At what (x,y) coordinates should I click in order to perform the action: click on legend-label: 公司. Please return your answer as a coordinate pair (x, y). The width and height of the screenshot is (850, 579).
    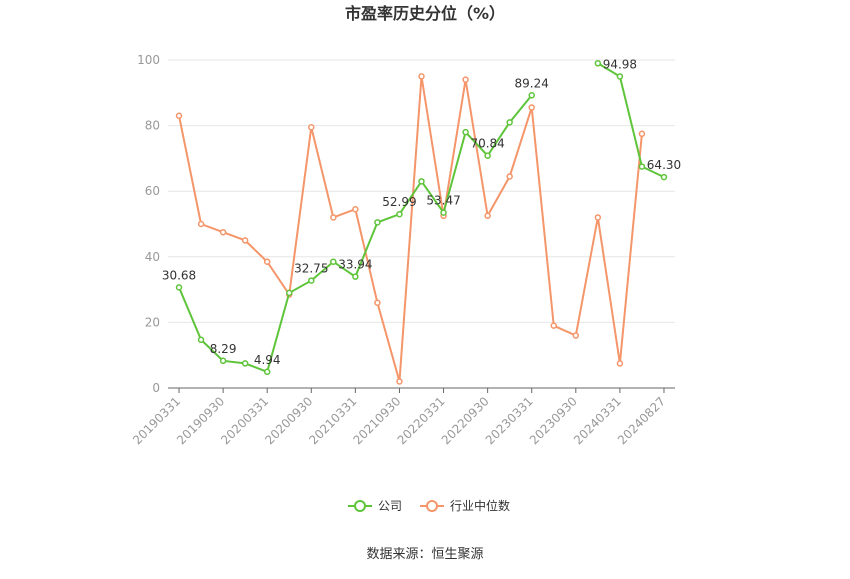
    Looking at the image, I should click on (390, 506).